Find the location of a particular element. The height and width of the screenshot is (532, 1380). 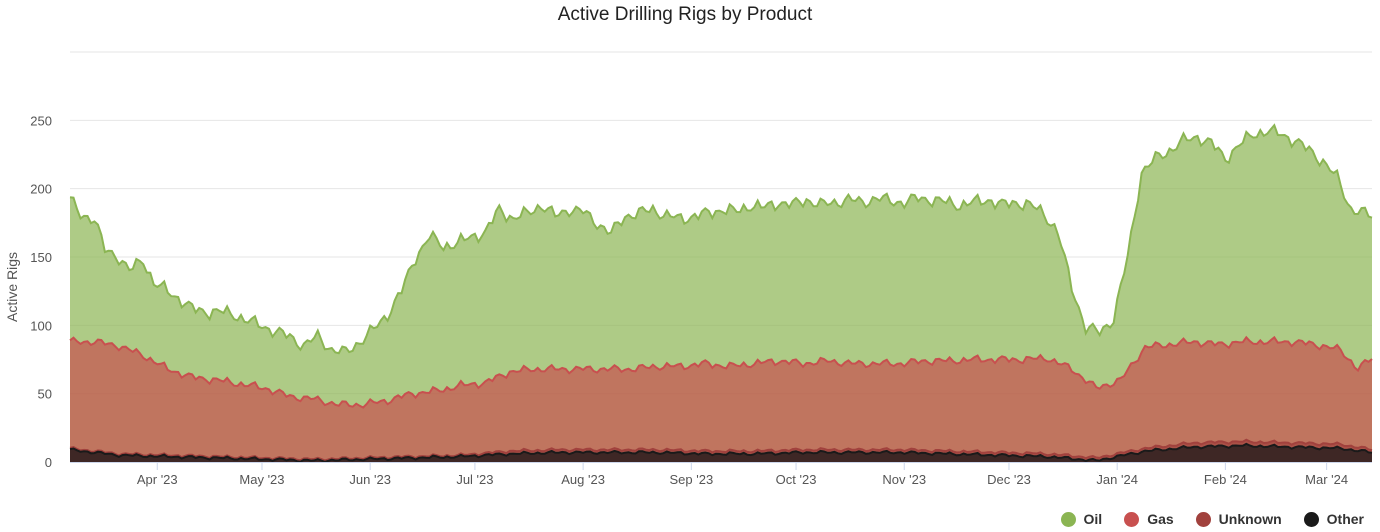

legend-item-unknown: Unknown is located at coordinates (1238, 519).